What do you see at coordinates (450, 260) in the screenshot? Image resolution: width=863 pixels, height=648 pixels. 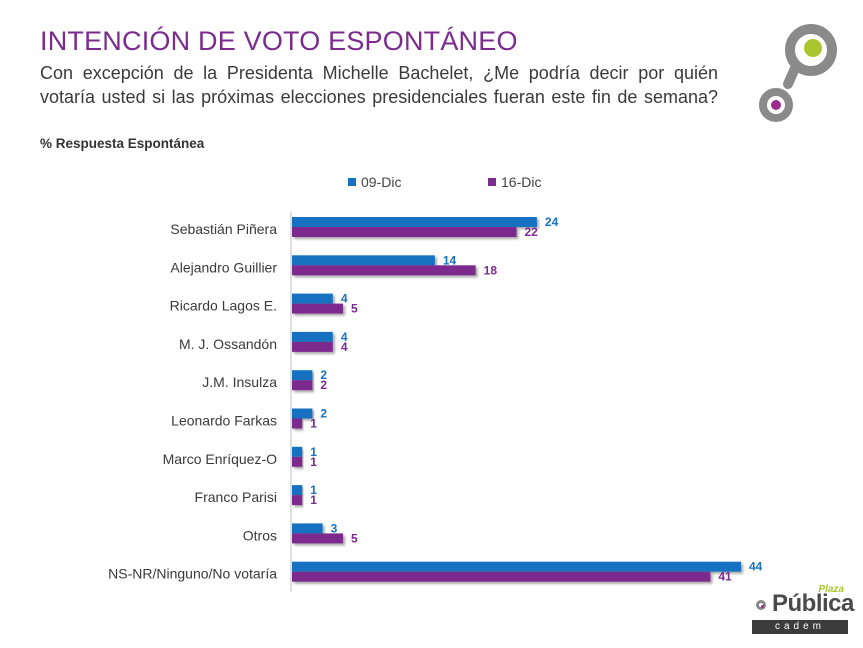 I see `data-label-series-1: 14` at bounding box center [450, 260].